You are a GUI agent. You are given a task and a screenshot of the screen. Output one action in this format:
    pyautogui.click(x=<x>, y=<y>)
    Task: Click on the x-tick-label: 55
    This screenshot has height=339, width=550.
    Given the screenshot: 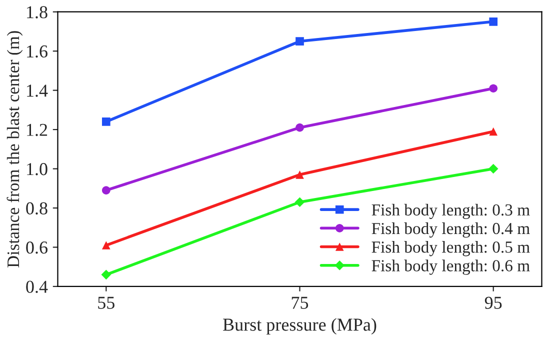 What is the action you would take?
    pyautogui.click(x=106, y=302)
    